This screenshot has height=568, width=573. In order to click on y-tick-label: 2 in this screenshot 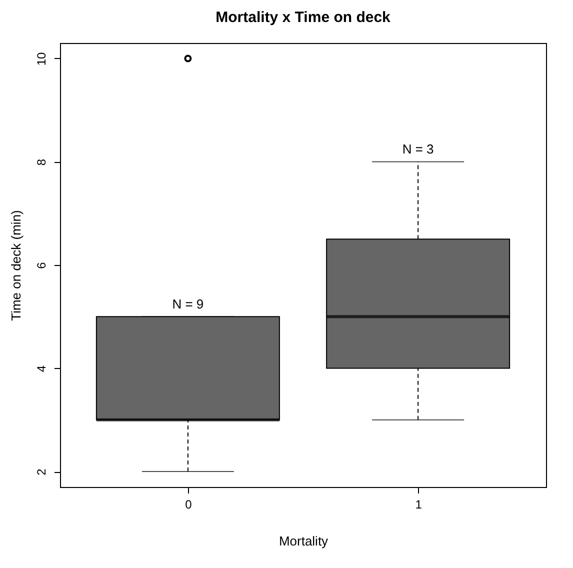, I will do `click(41, 472)`.